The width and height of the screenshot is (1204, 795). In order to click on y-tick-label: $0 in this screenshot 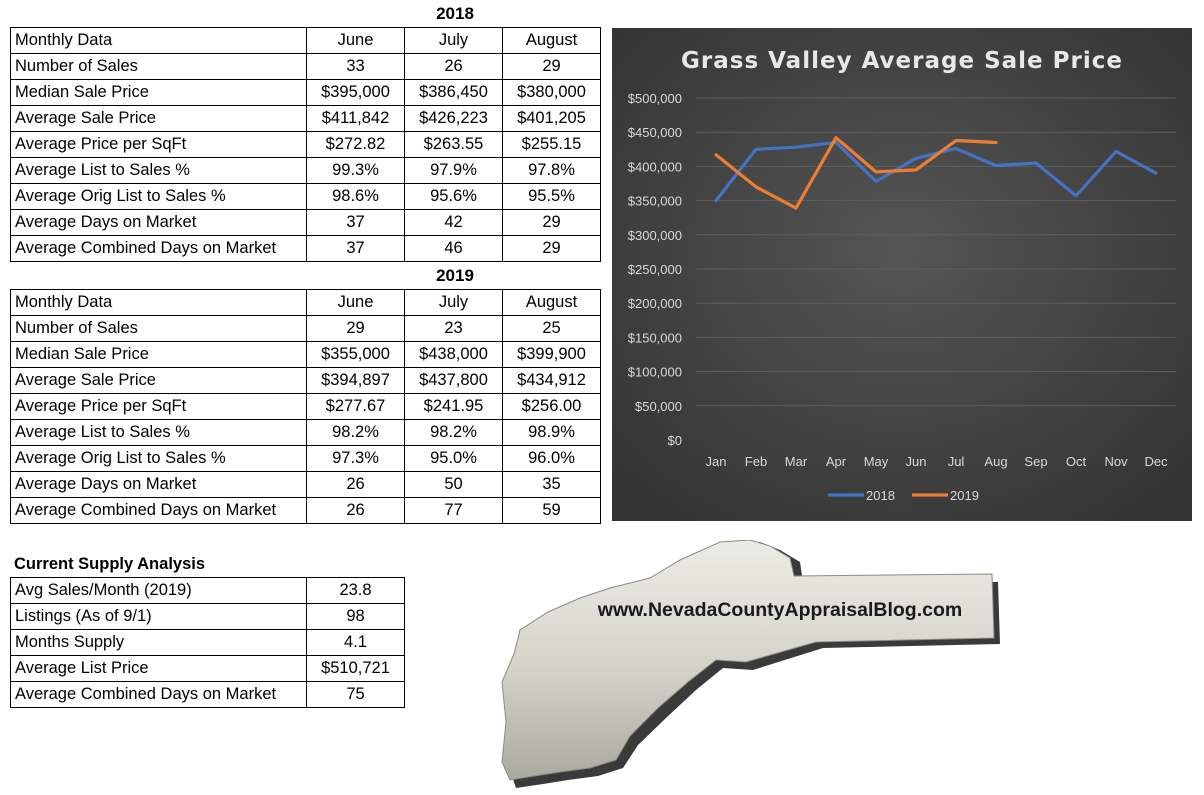, I will do `click(675, 440)`.